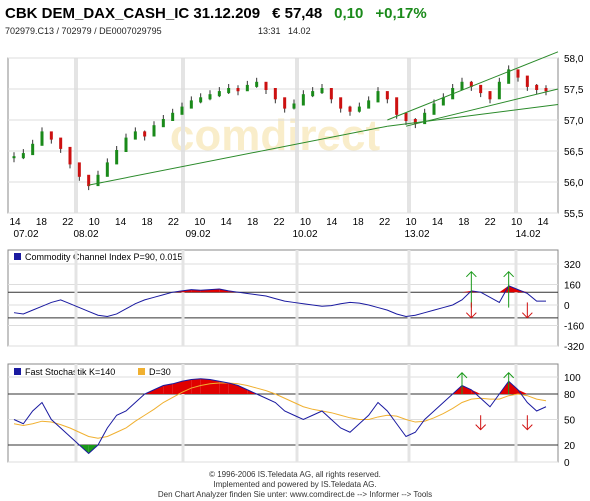  Describe the element at coordinates (275, 135) in the screenshot. I see `watermark-text: comdirect` at that location.